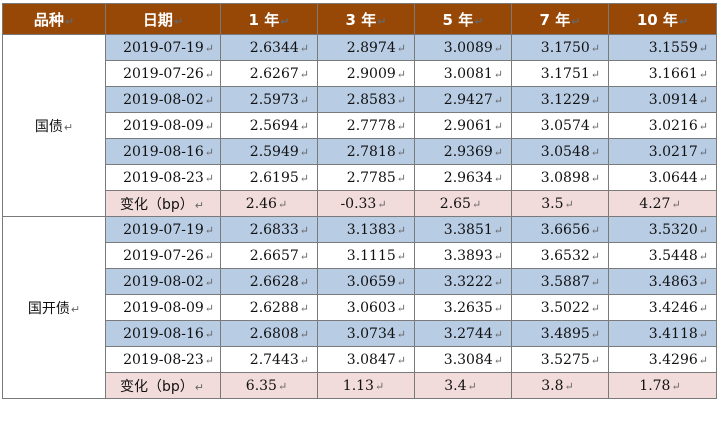 The height and width of the screenshot is (430, 725). I want to click on yield-cell-y1: 2.6657↵, so click(269, 255).